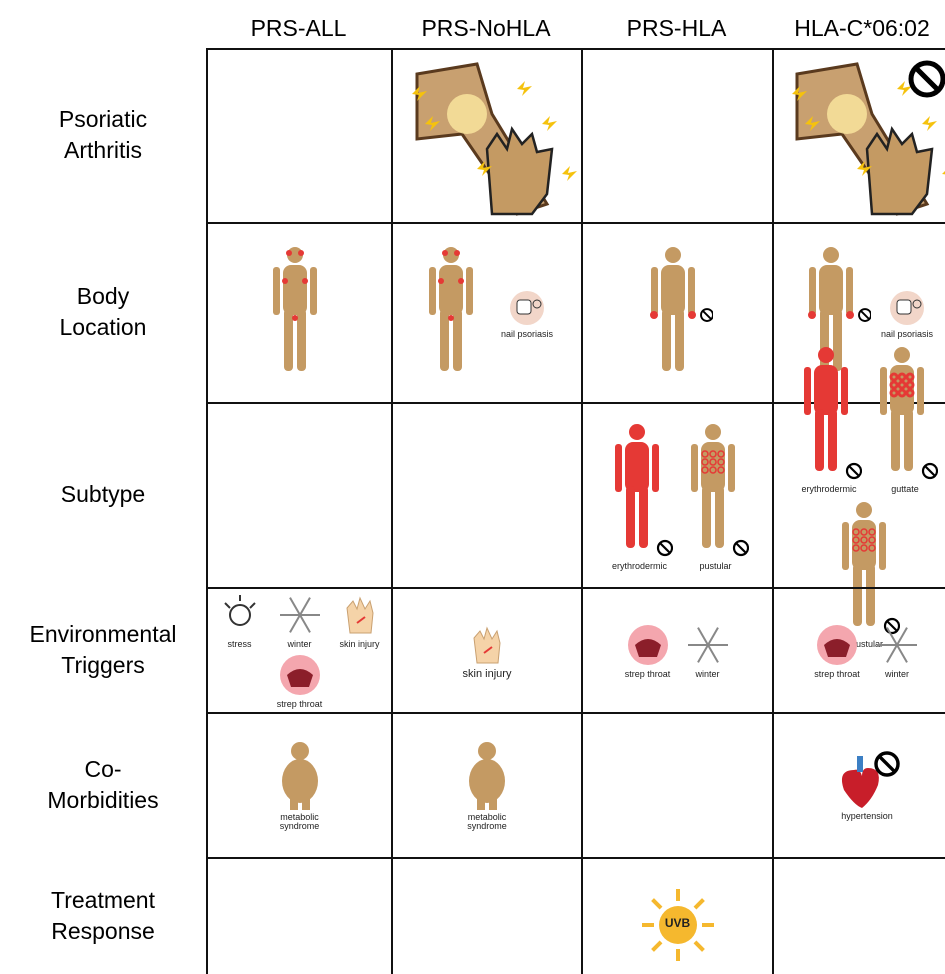 This screenshot has height=974, width=945. Describe the element at coordinates (676, 494) in the screenshot. I see `cell: erythrodermic pustular` at that location.